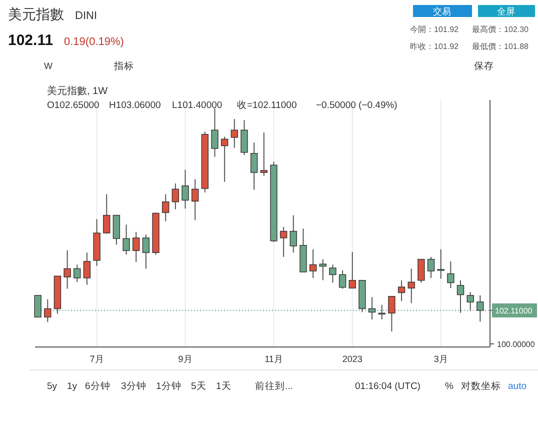 The height and width of the screenshot is (422, 538). What do you see at coordinates (198, 386) in the screenshot?
I see `text: 5天` at bounding box center [198, 386].